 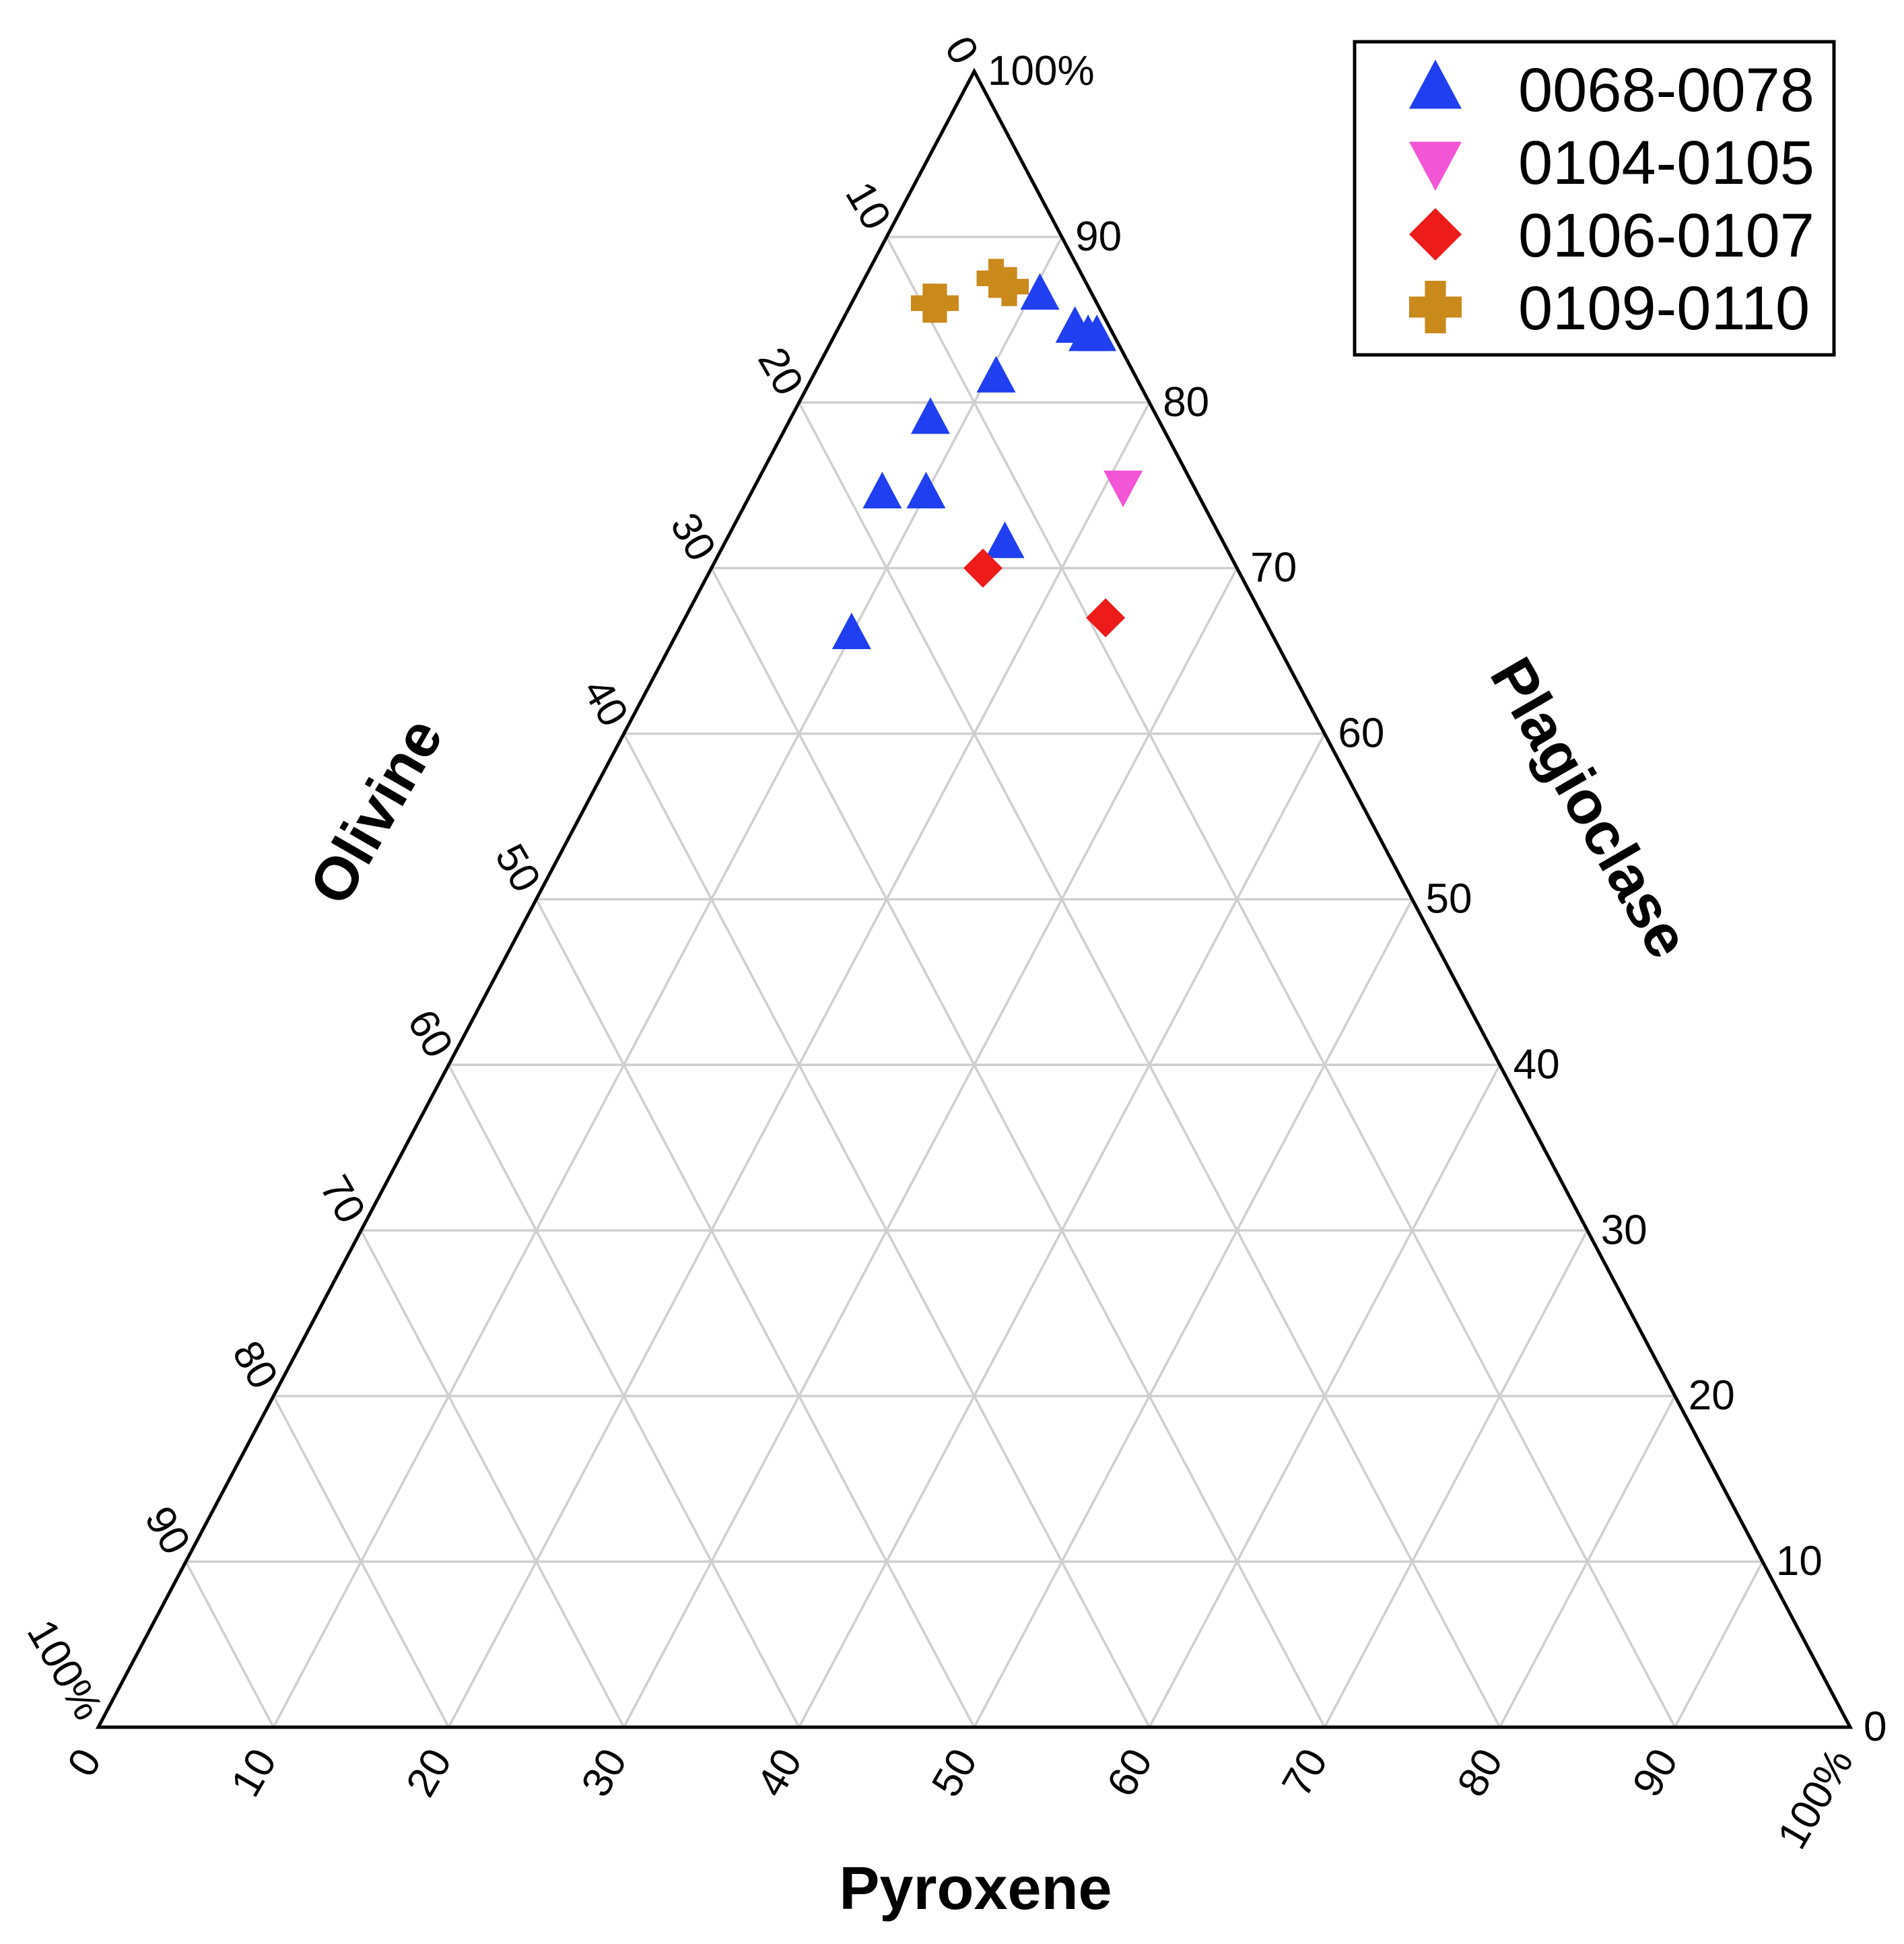 I want to click on data-points, so click(x=987, y=454).